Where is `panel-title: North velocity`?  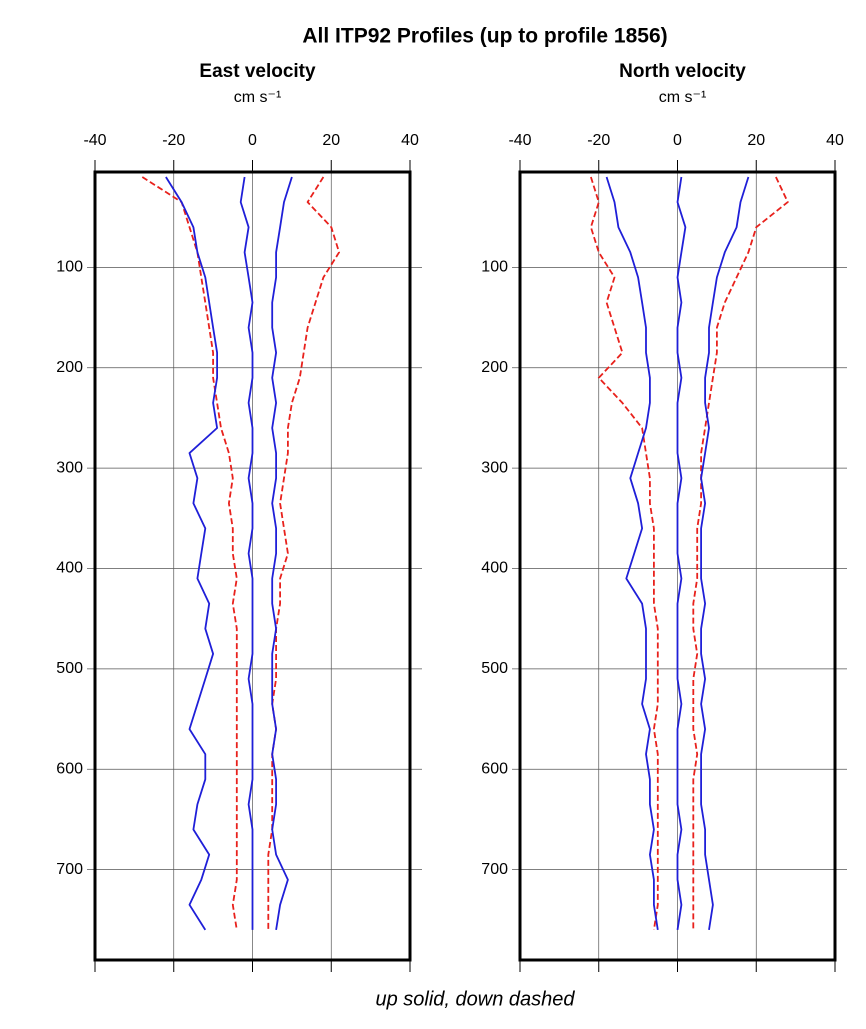
panel-title: North velocity is located at coordinates (682, 71).